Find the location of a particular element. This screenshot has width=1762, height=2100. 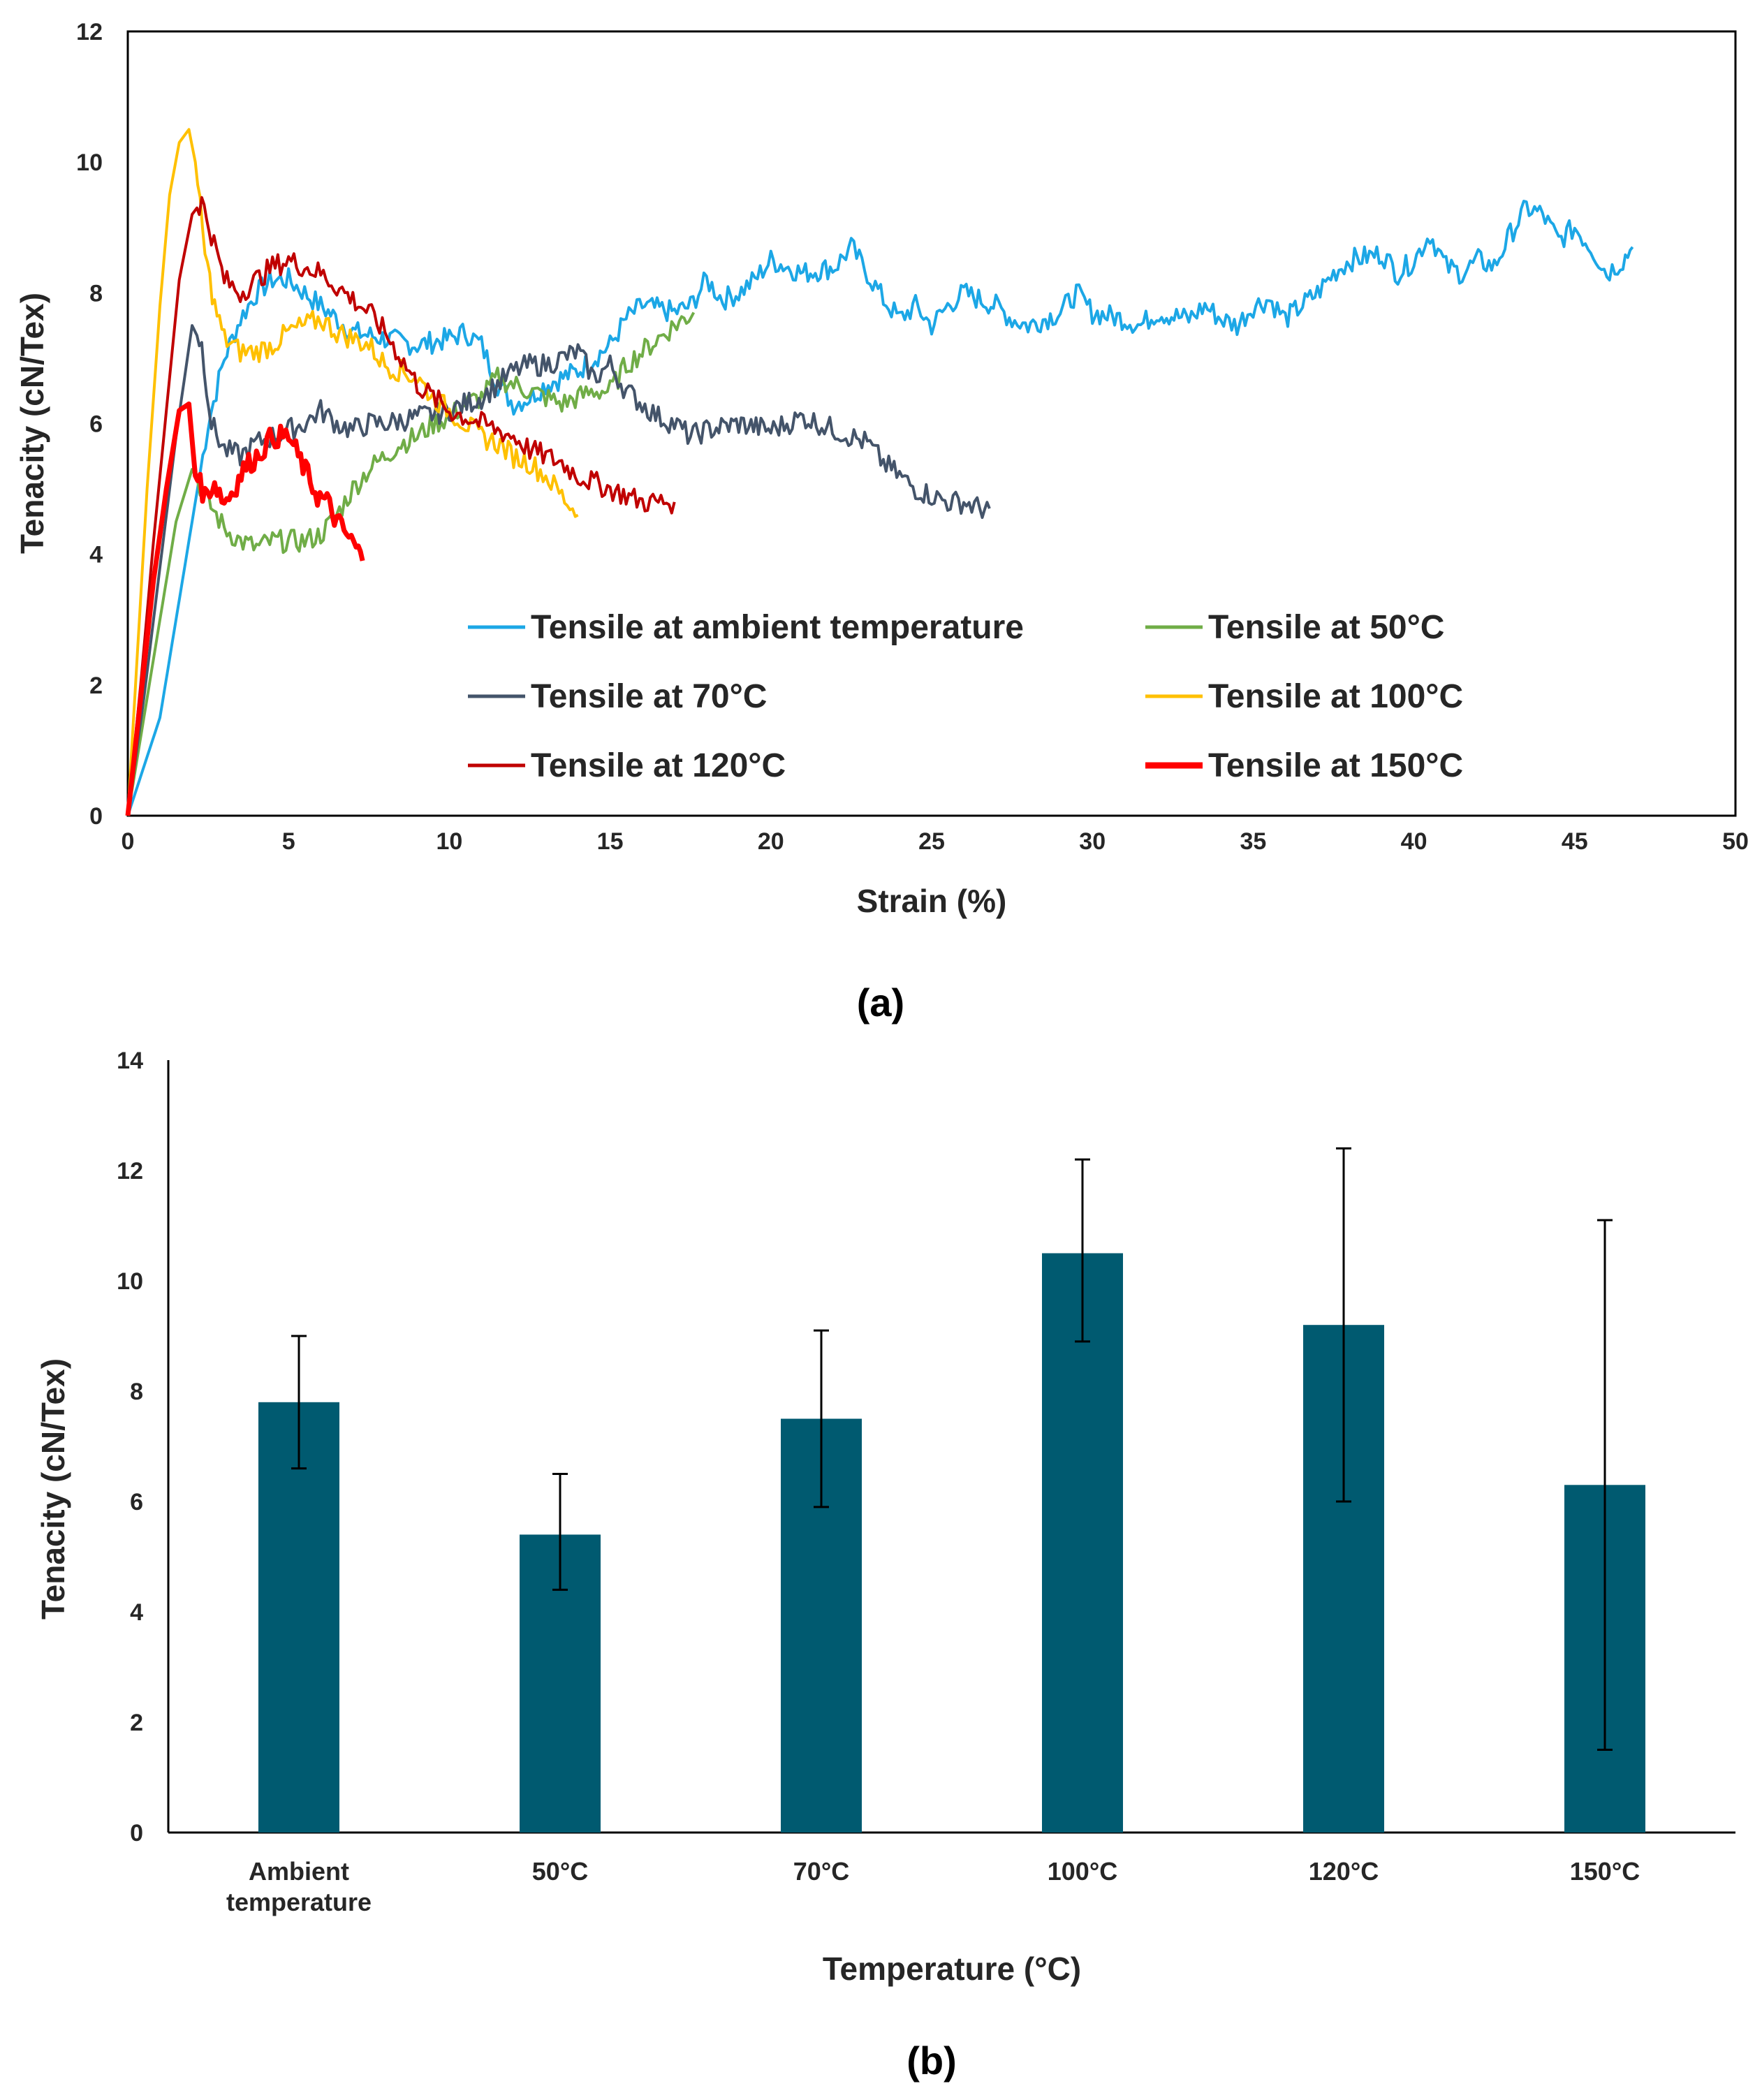

x-category-label: Ambient temperature is located at coordinates (299, 1886).